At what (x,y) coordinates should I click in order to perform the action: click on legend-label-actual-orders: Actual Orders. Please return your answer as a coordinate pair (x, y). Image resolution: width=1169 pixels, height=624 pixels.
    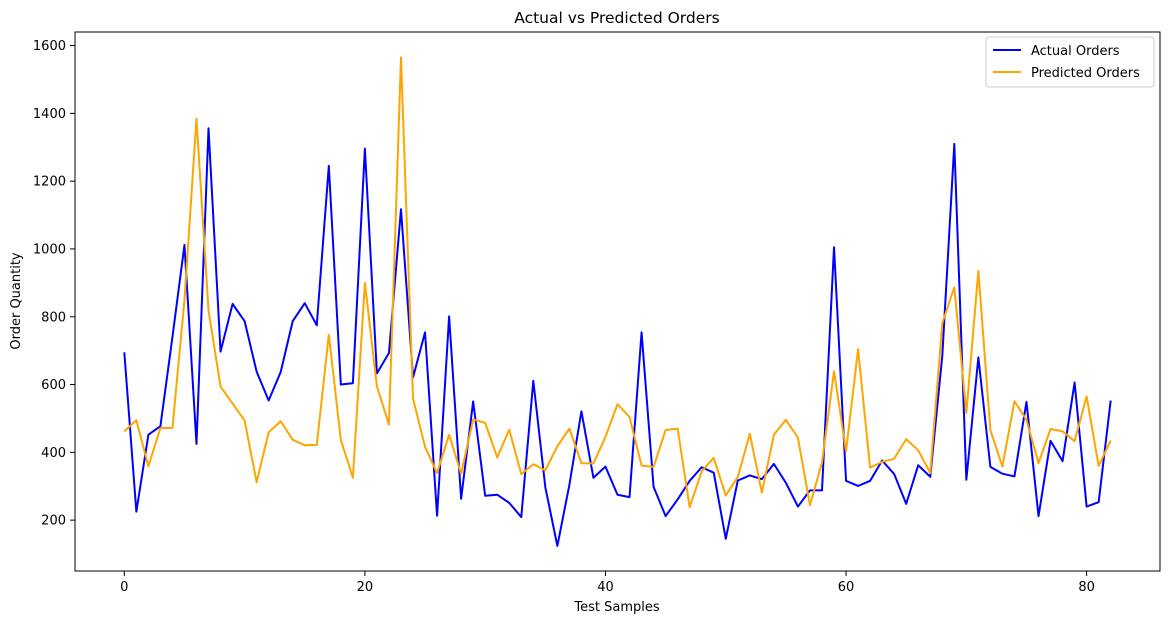
    Looking at the image, I should click on (1075, 51).